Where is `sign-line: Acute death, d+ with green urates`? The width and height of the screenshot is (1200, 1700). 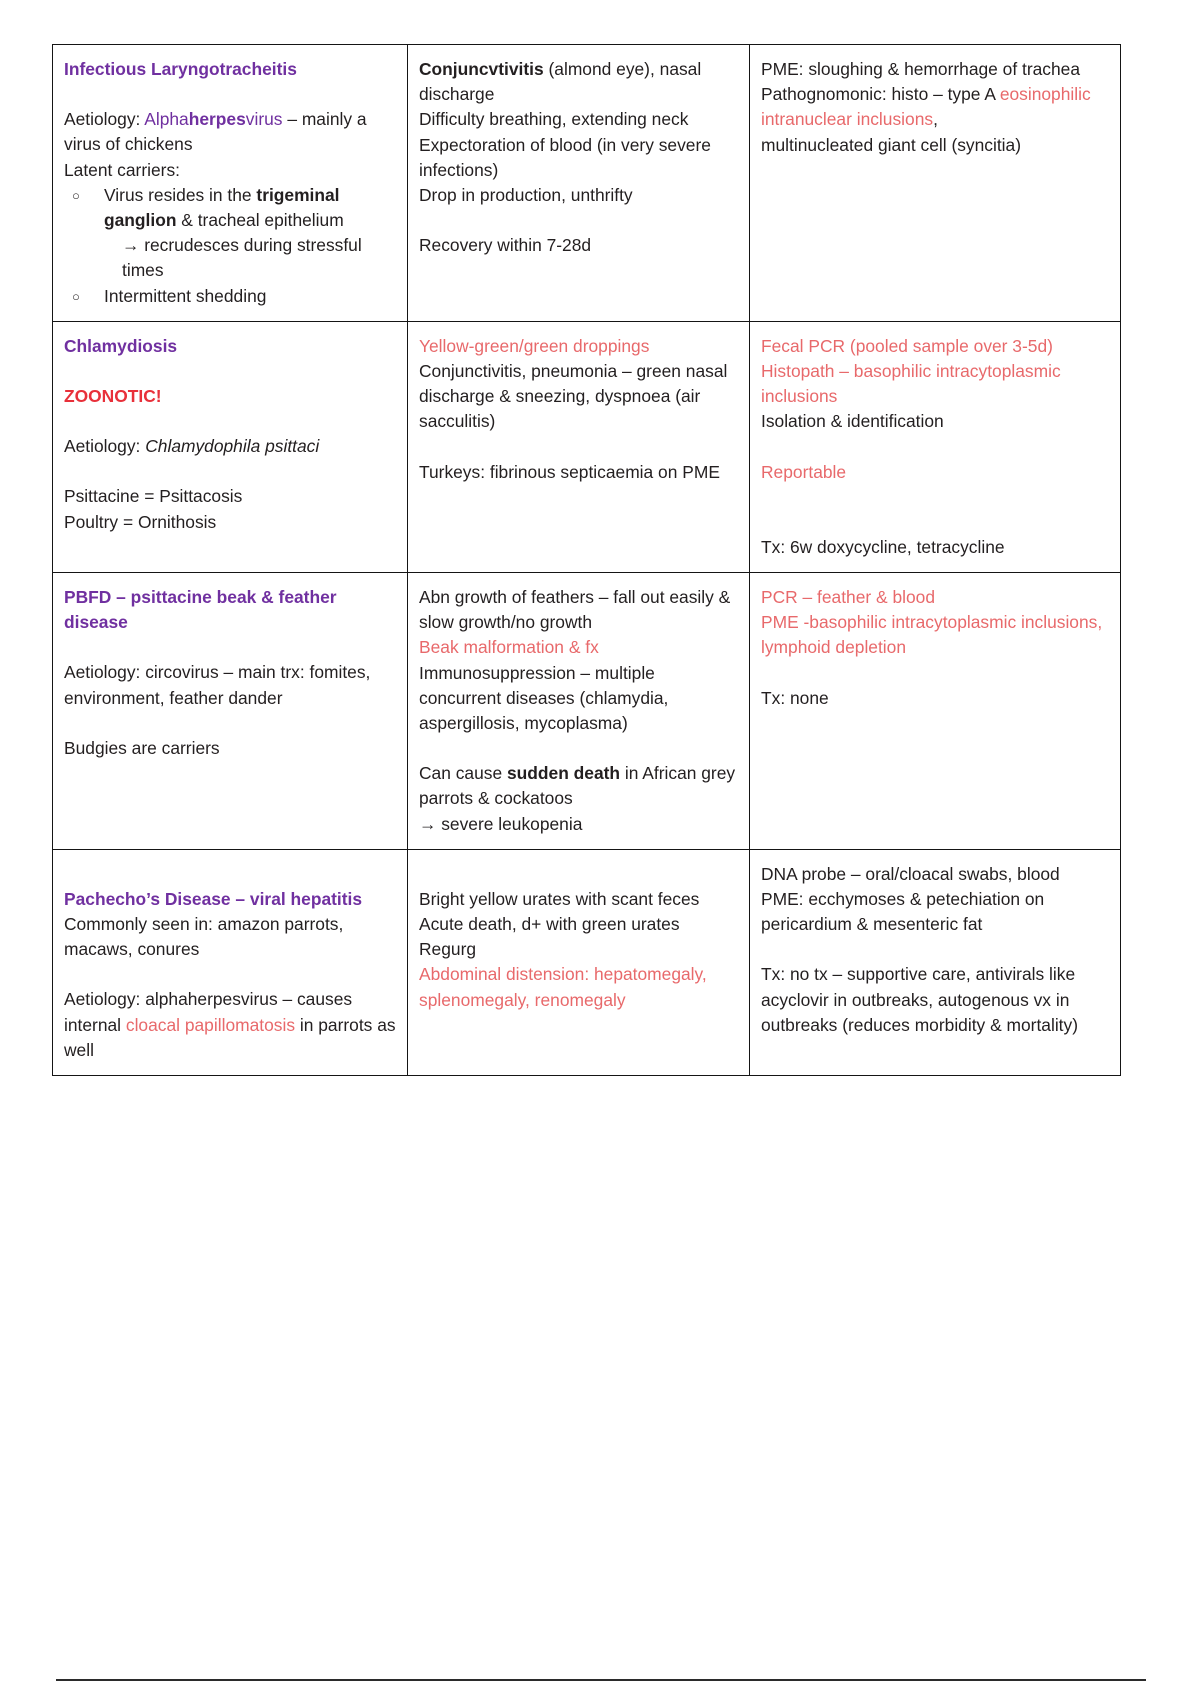 sign-line: Acute death, d+ with green urates is located at coordinates (549, 924).